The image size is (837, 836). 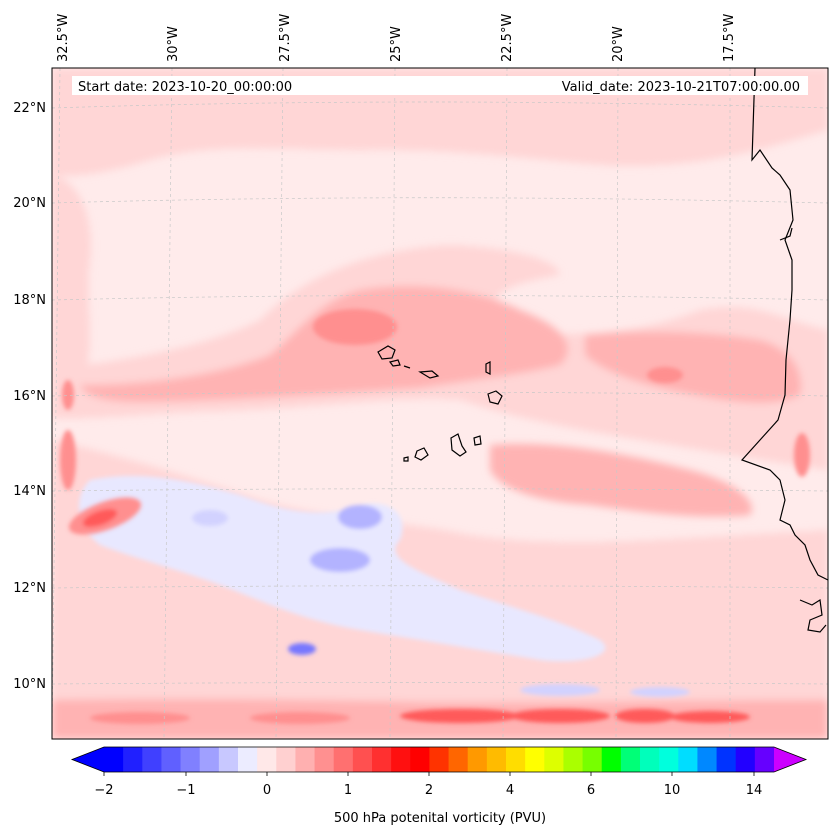 I want to click on latitude-ticks: 22°N 20°N 18°N 16°N 14°N 12°N 10°N, so click(x=29, y=396).